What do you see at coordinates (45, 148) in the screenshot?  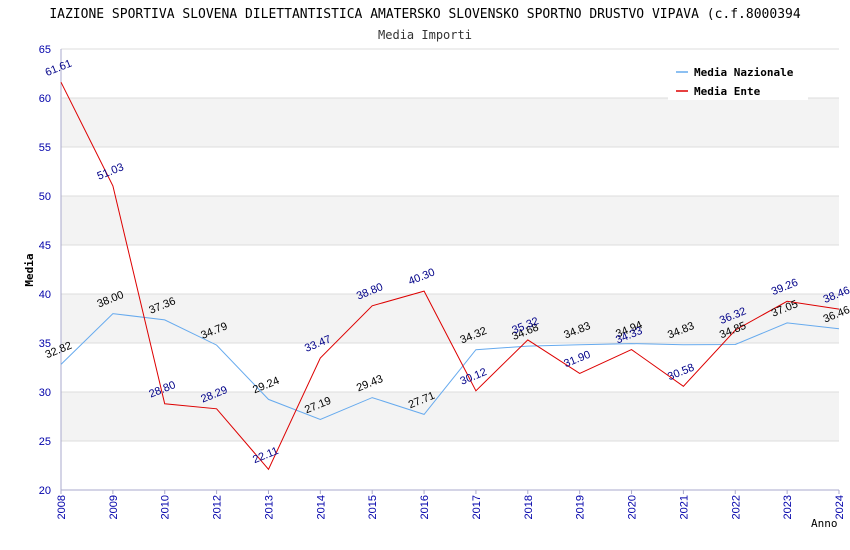 I see `y-tick-label: 55` at bounding box center [45, 148].